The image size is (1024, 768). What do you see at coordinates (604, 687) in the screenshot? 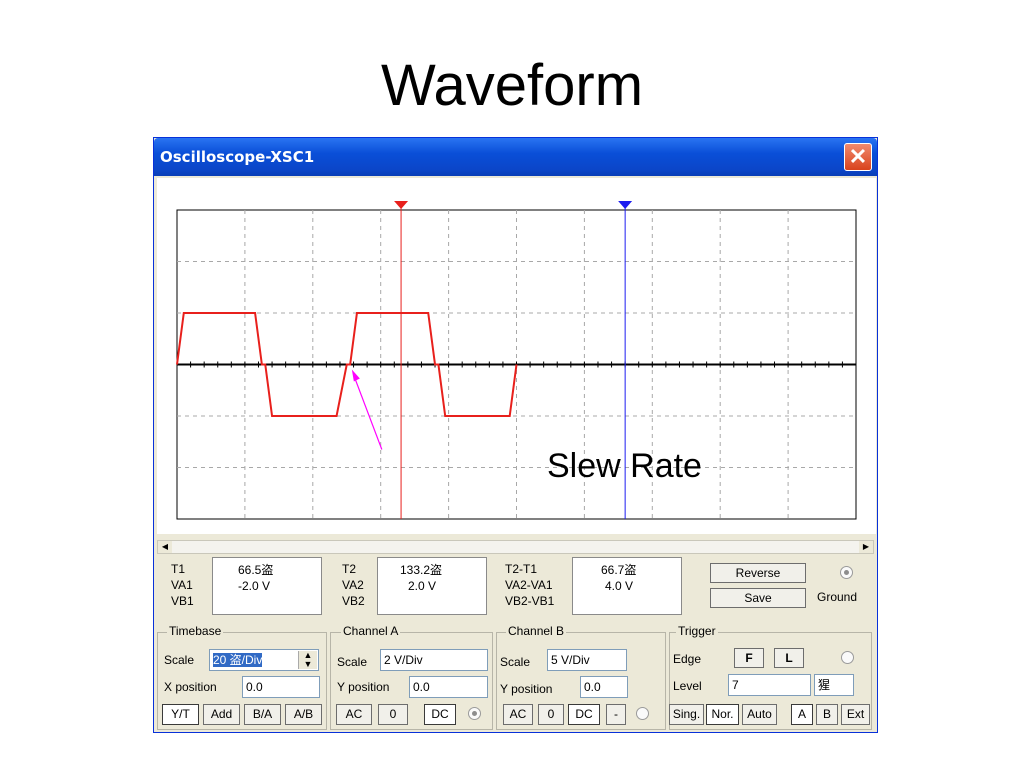
I see `channel-b-ypos-field: 0.0` at bounding box center [604, 687].